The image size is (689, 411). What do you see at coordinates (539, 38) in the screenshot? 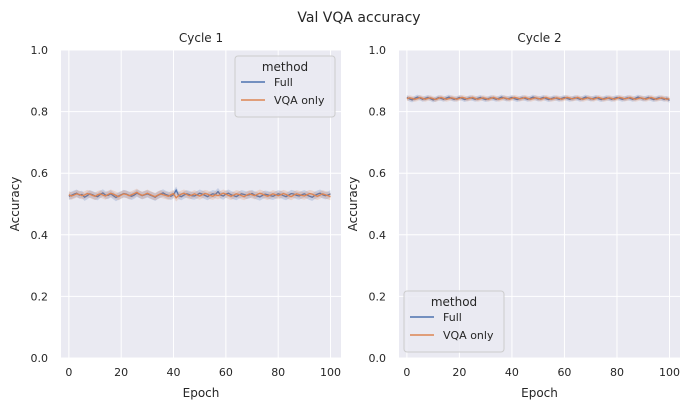
I see `subplot-title: Cycle 2` at bounding box center [539, 38].